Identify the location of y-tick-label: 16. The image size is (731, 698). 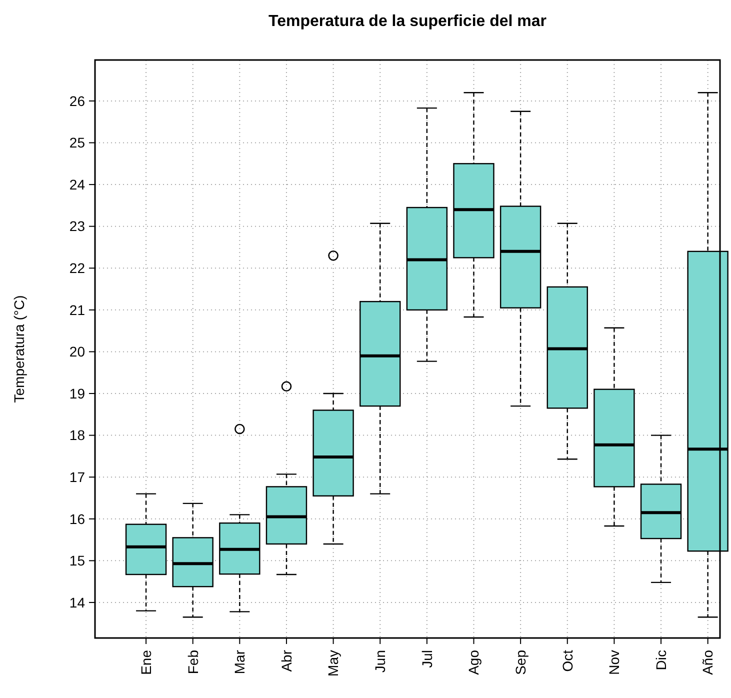
(77, 518).